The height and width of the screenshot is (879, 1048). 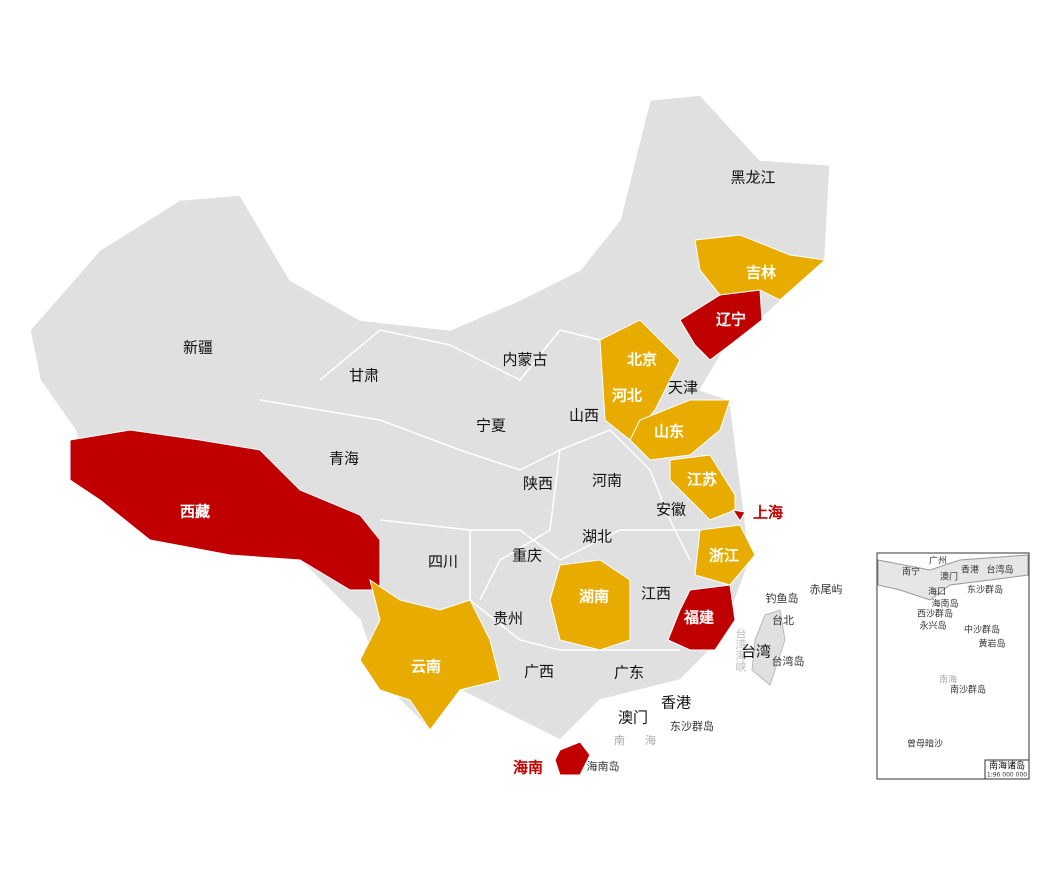 I want to click on inset-label: 西沙群岛, so click(x=935, y=614).